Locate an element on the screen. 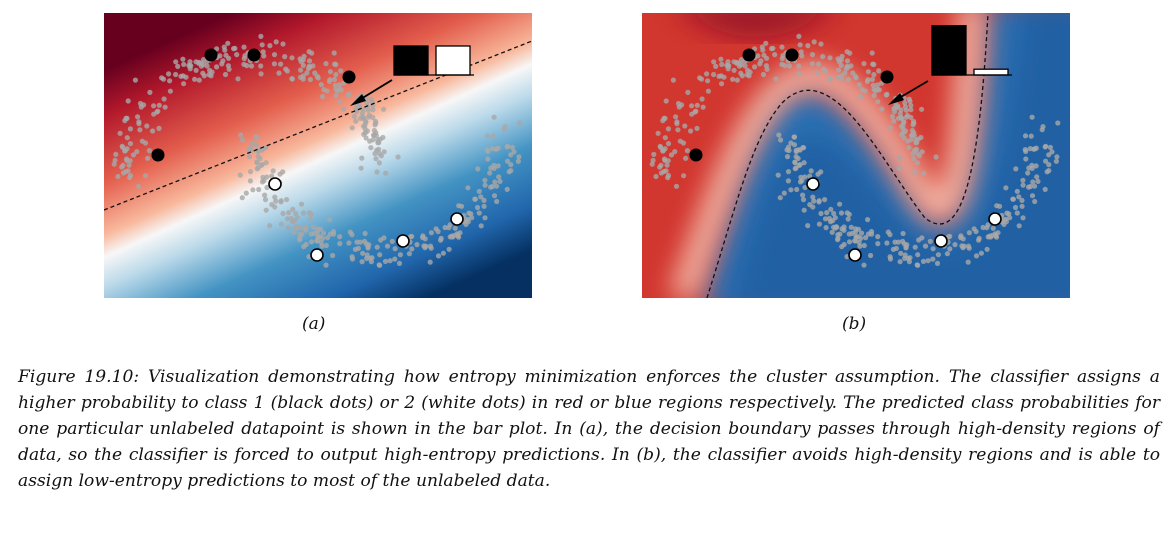  dark-red-region is located at coordinates (757, 25).